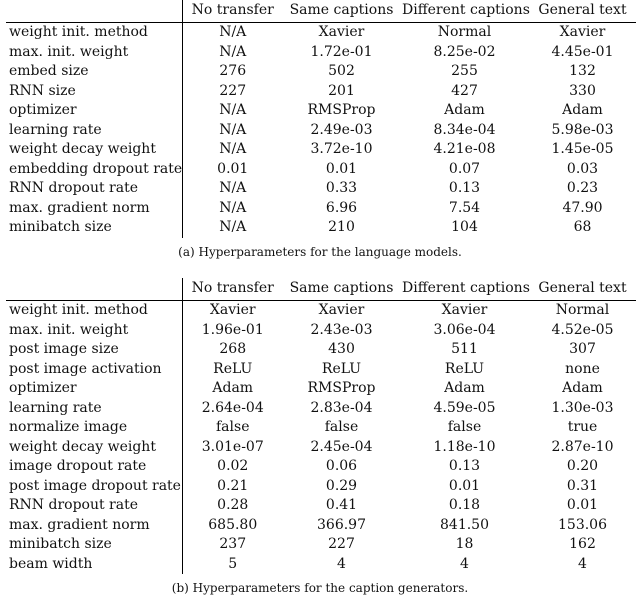  I want to click on row-label: normalize image, so click(94, 428).